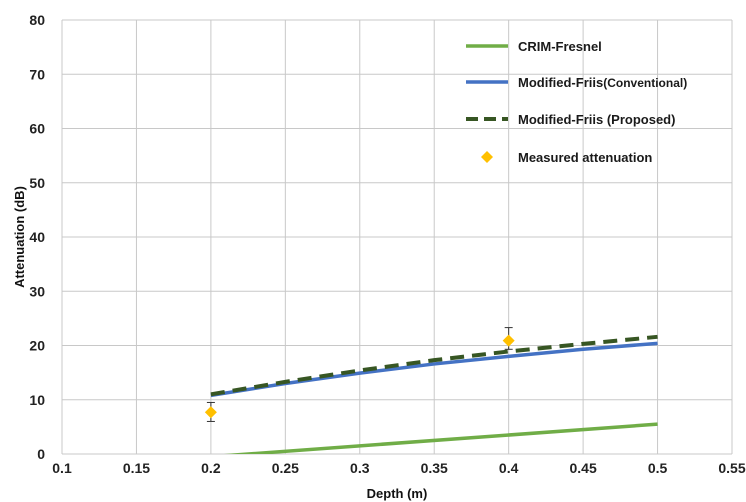 The height and width of the screenshot is (502, 746). Describe the element at coordinates (602, 82) in the screenshot. I see `legend-label: Modified-Friis(Conventional)` at that location.